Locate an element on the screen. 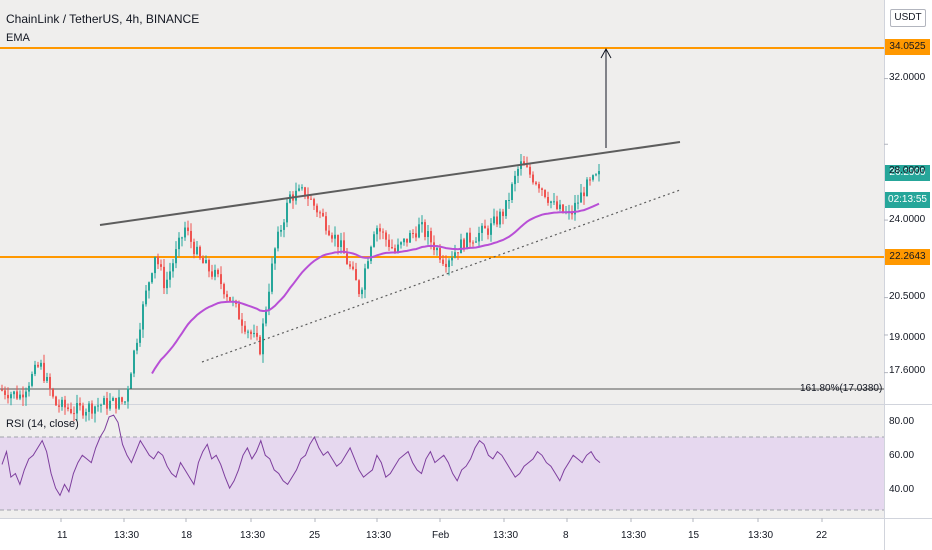 Image resolution: width=932 pixels, height=550 pixels. ema-indicator-label: EMA is located at coordinates (18, 38).